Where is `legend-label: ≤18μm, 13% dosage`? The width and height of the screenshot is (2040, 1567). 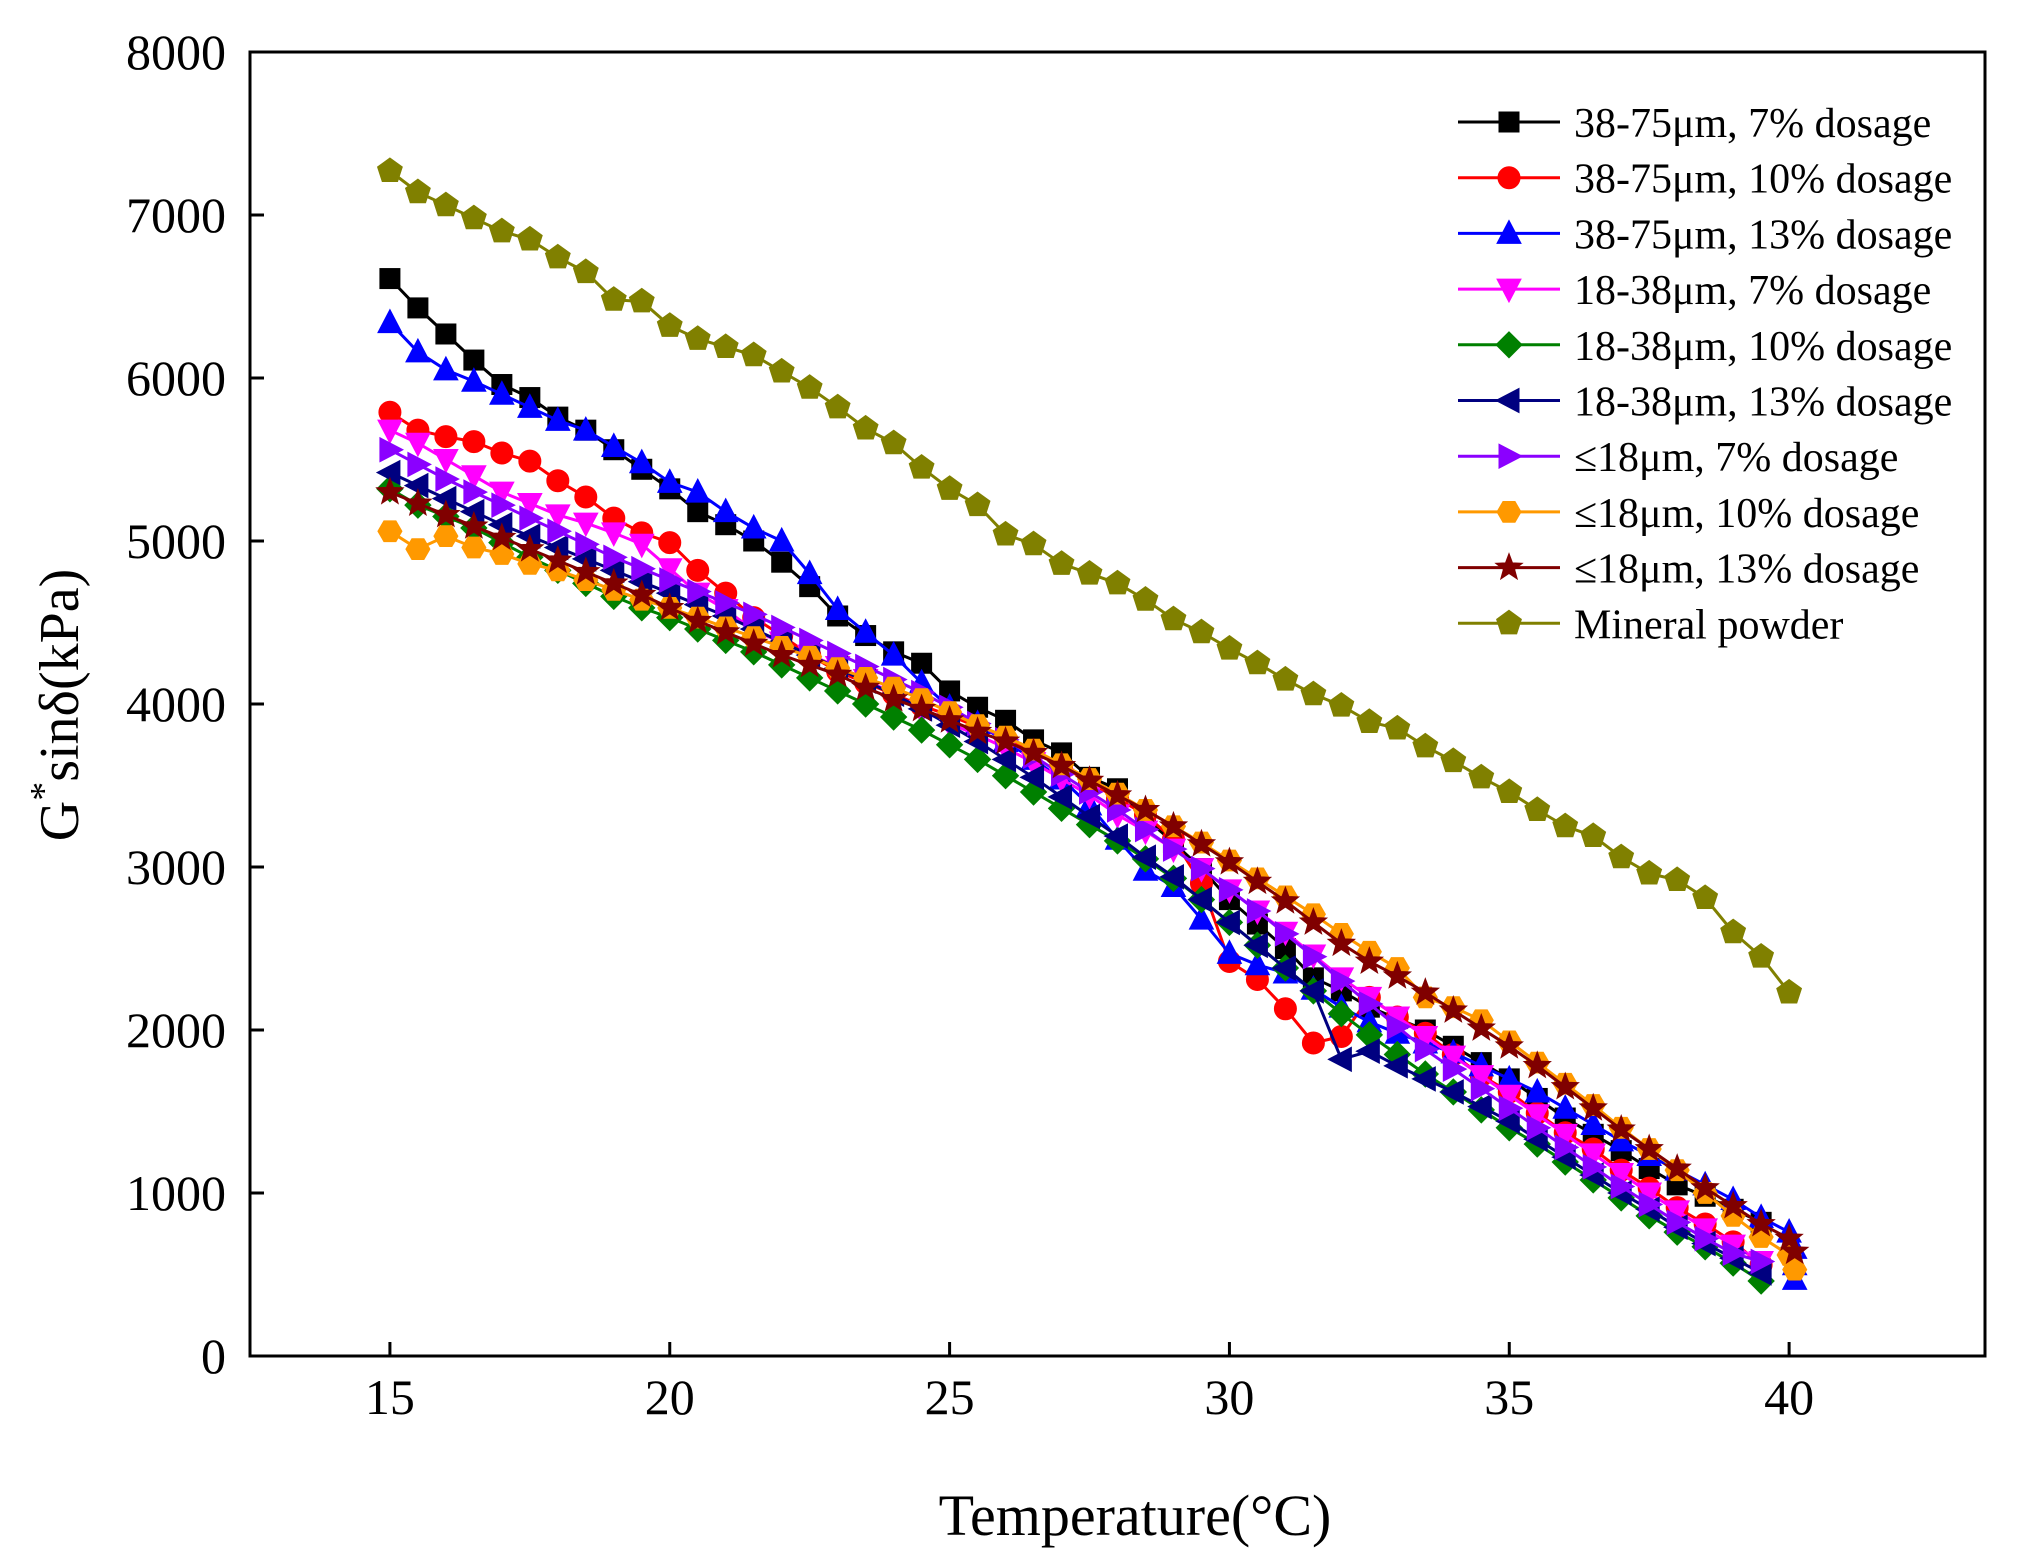 legend-label: ≤18μm, 13% dosage is located at coordinates (1746, 570).